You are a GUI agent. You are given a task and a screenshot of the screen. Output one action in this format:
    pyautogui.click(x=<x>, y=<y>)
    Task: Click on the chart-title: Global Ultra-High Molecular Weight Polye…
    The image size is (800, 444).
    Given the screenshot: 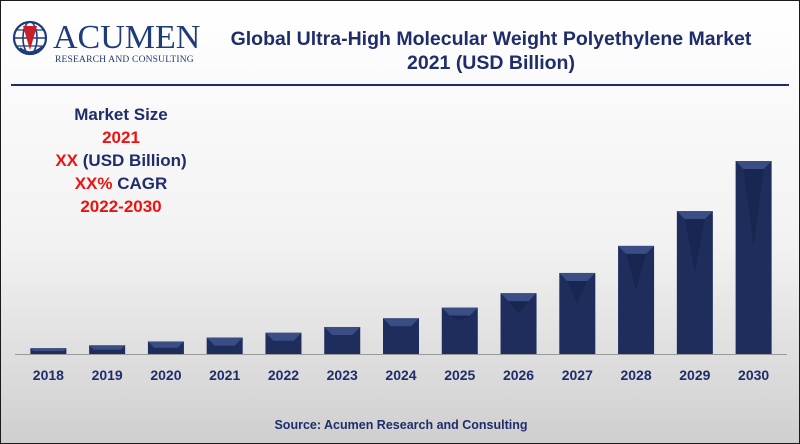 What is the action you would take?
    pyautogui.click(x=491, y=51)
    